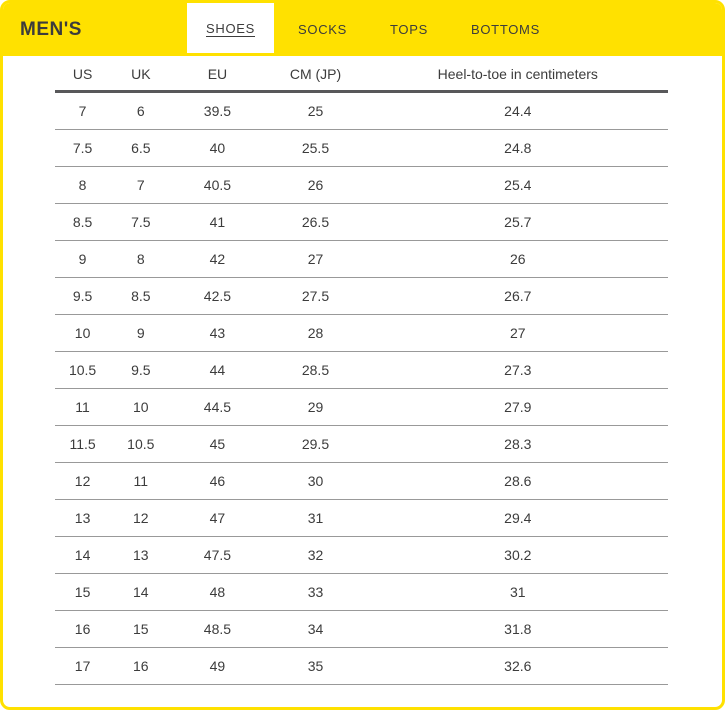 This screenshot has height=710, width=725. I want to click on table-cell: 25.7, so click(517, 222).